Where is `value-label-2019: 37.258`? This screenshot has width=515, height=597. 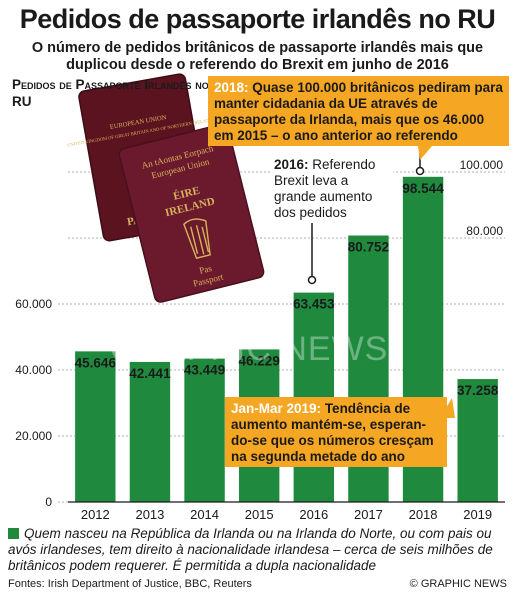 value-label-2019: 37.258 is located at coordinates (478, 390).